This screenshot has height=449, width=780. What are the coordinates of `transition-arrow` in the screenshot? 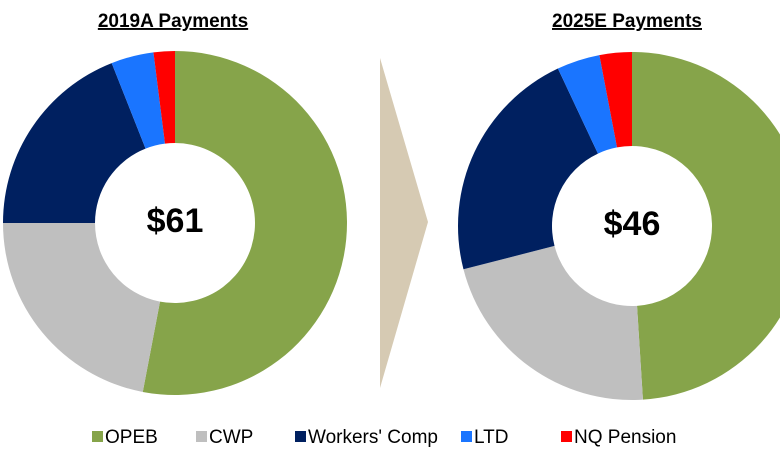 It's located at (404, 223).